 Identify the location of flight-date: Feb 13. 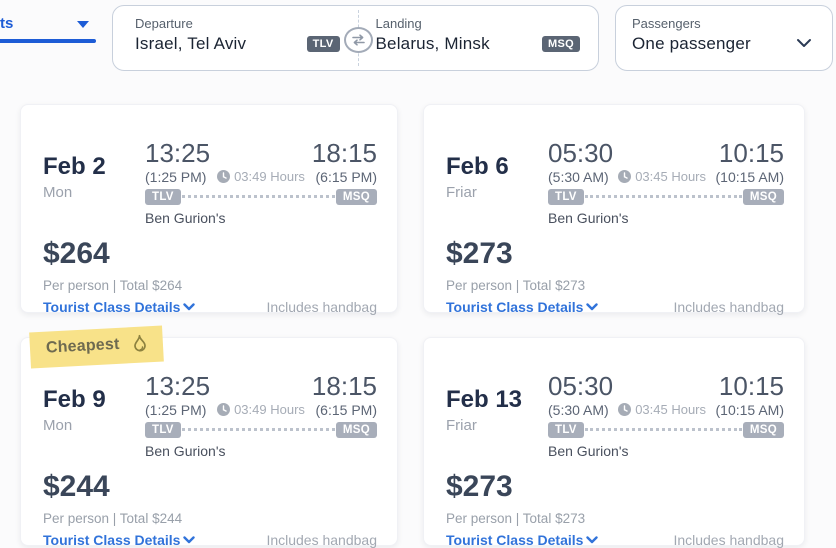
(484, 399).